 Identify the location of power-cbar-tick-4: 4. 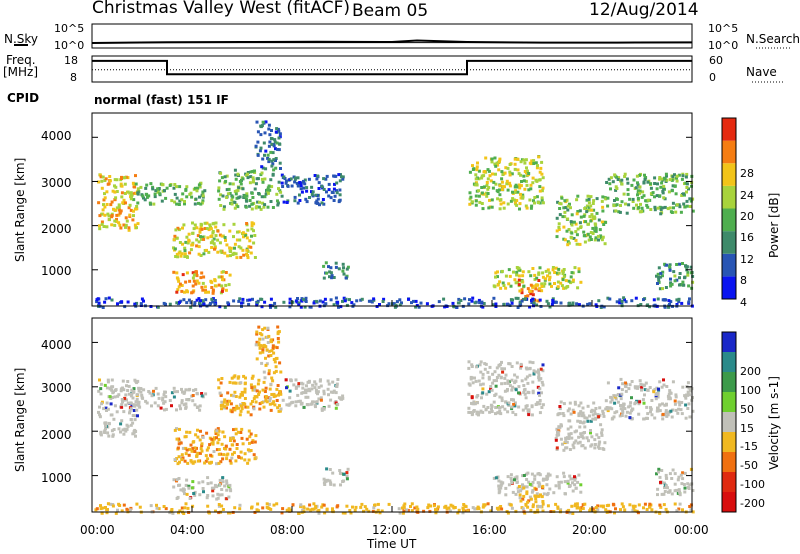
(743, 302).